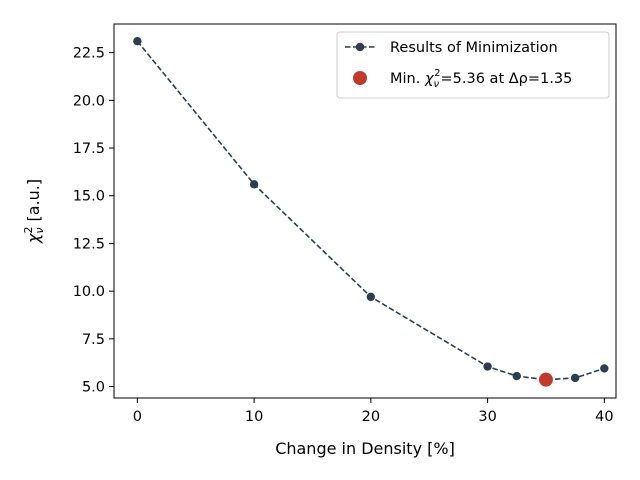 This screenshot has width=640, height=480. What do you see at coordinates (93, 221) in the screenshot?
I see `y-axis-ticks: 5.0 7.5 10.0 12.5 15.0 17.5 20.0 22.5` at bounding box center [93, 221].